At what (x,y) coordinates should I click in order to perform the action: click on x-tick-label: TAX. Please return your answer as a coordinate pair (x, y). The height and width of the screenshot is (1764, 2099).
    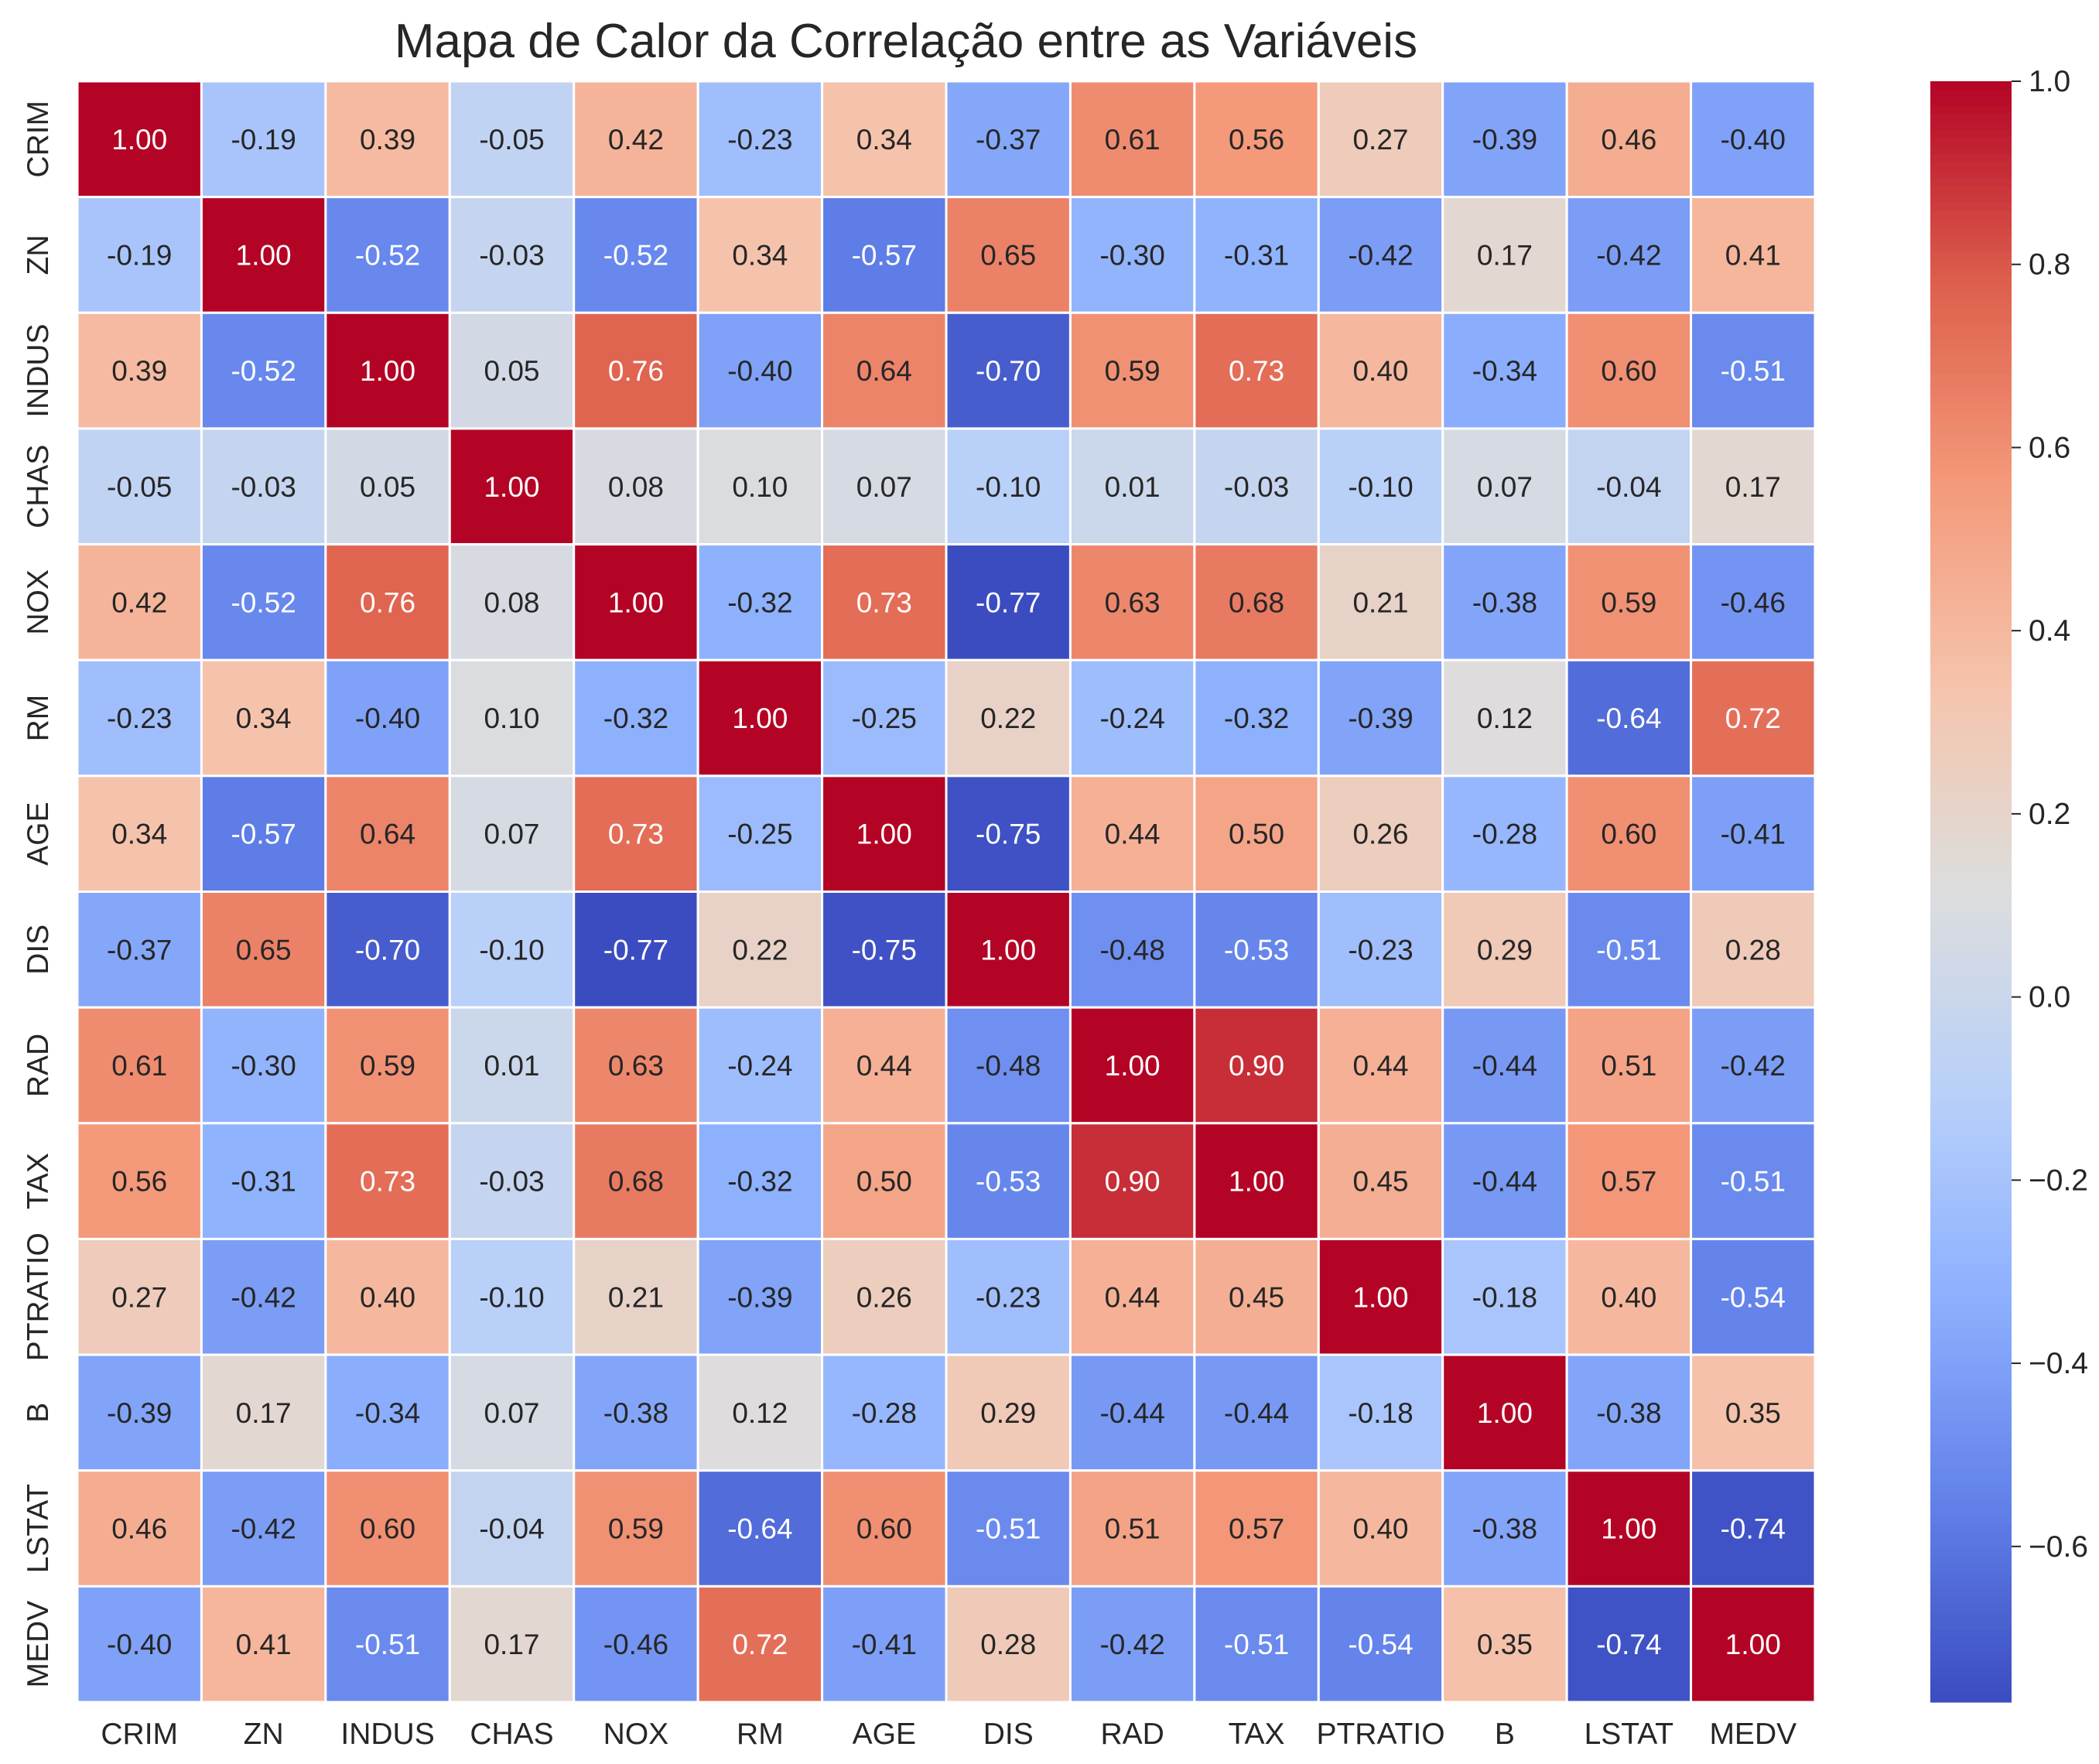
    Looking at the image, I should click on (1257, 1735).